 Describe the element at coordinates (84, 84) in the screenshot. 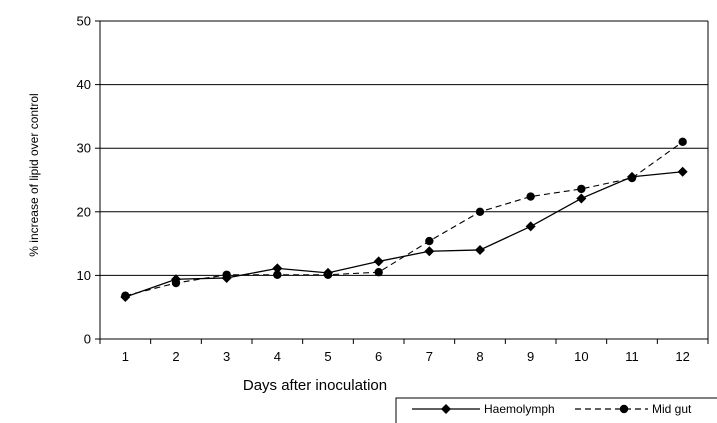

I see `y-tick-label-40: 40` at that location.